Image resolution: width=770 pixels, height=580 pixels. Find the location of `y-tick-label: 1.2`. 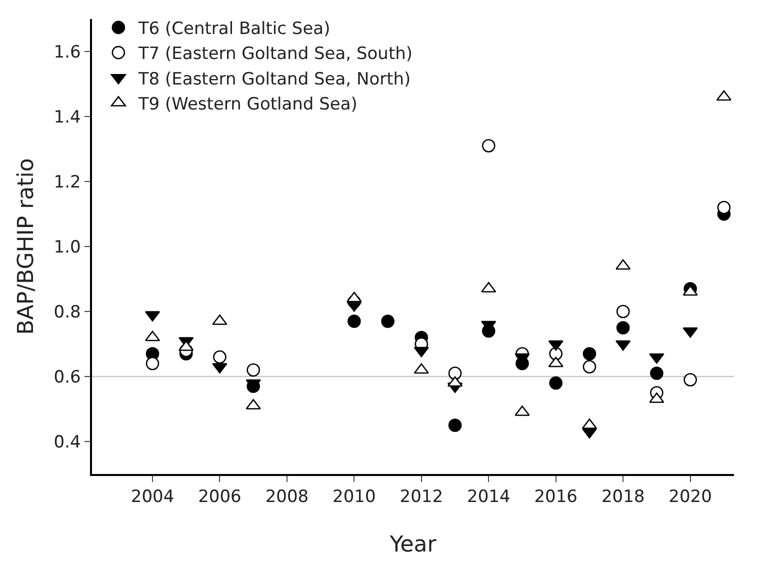

y-tick-label: 1.2 is located at coordinates (67, 182).